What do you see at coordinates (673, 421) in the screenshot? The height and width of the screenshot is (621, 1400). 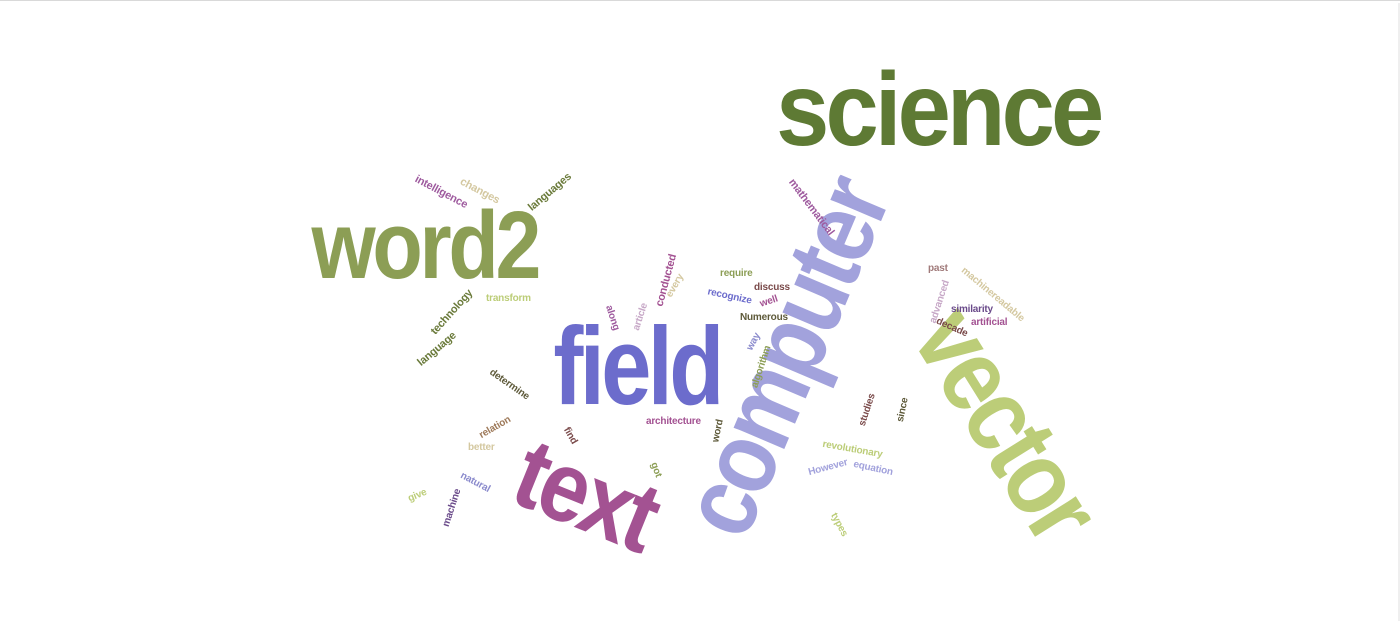 I see `word-architecture: architecture` at bounding box center [673, 421].